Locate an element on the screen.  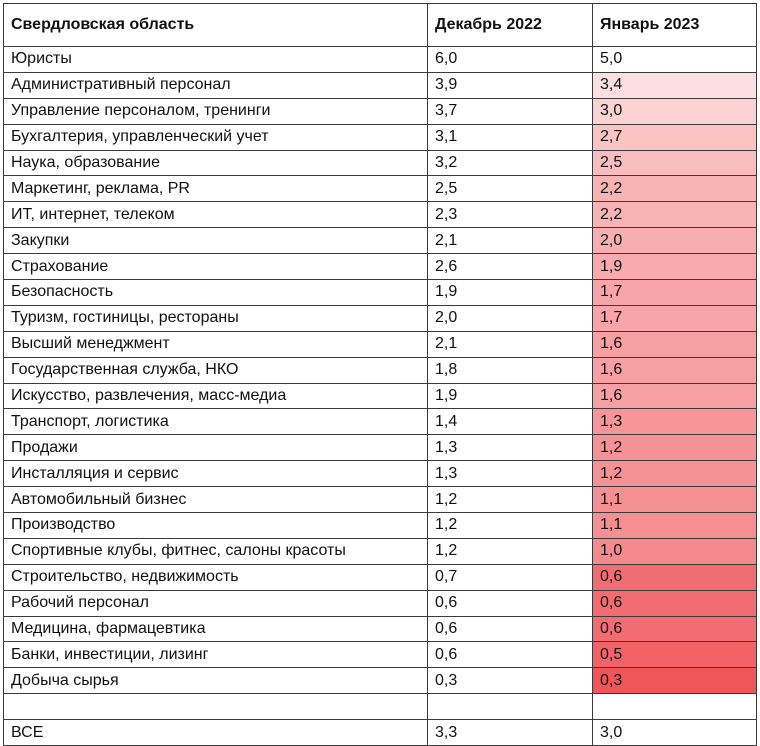
table-row: Продажи 1,3 1,2 is located at coordinates (380, 448).